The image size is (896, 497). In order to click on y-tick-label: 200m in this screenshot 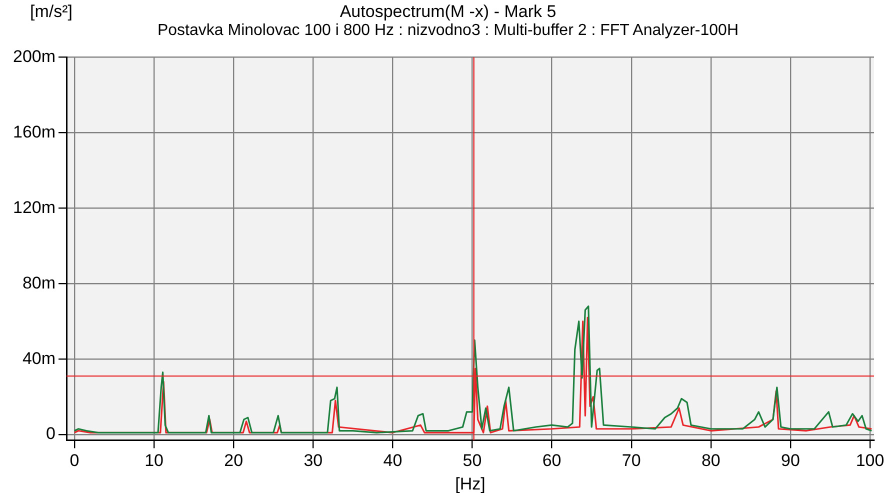, I will do `click(34, 56)`.